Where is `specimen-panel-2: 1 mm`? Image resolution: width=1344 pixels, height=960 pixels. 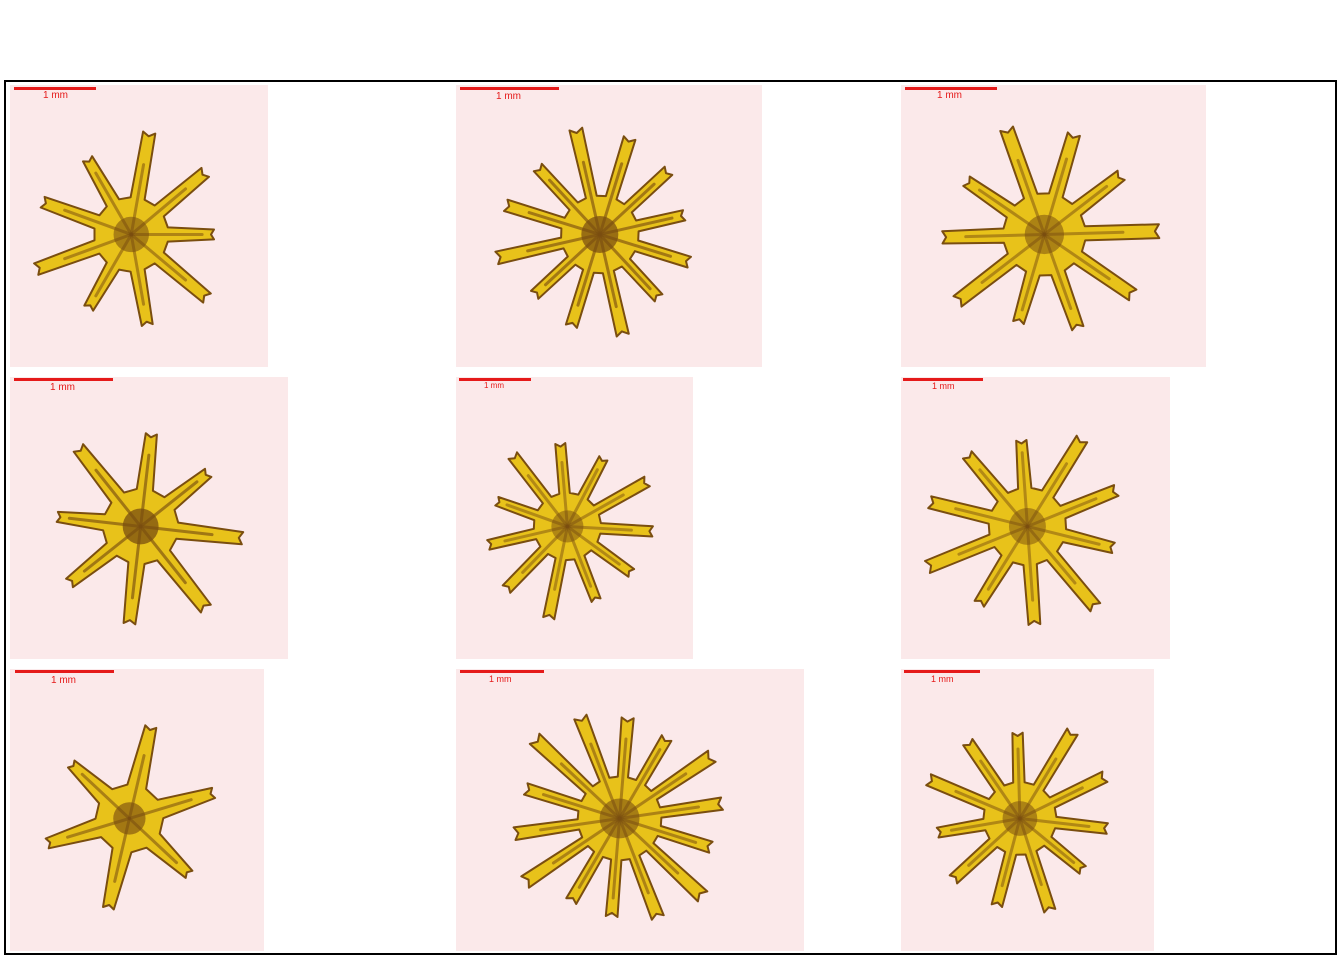
specimen-panel-2: 1 mm is located at coordinates (609, 226).